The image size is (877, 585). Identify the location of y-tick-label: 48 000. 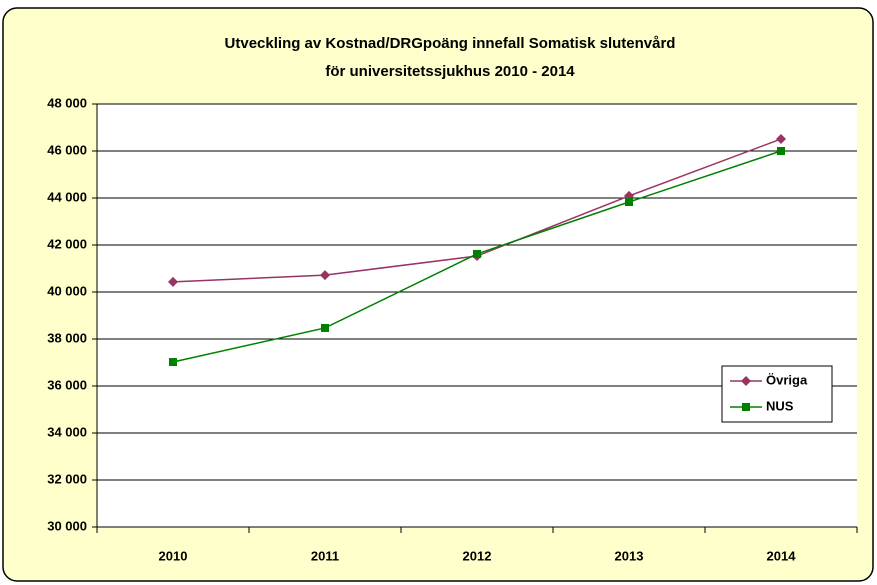
(67, 102).